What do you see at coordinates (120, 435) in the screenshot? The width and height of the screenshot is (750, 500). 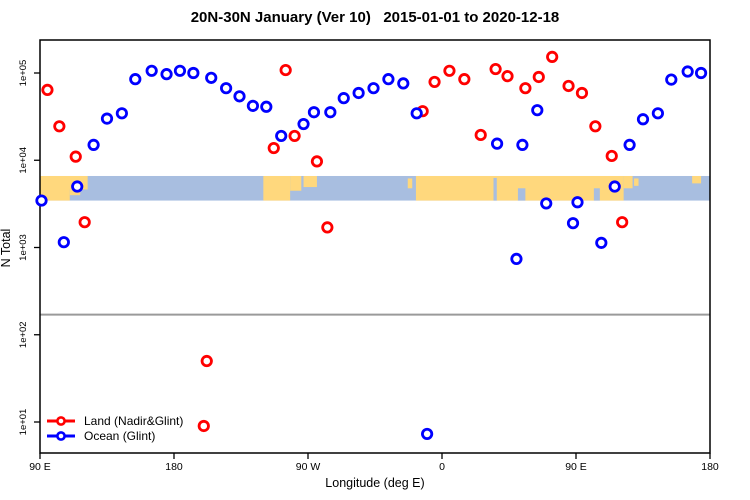 I see `legend-label-ocean: Ocean (Glint)` at bounding box center [120, 435].